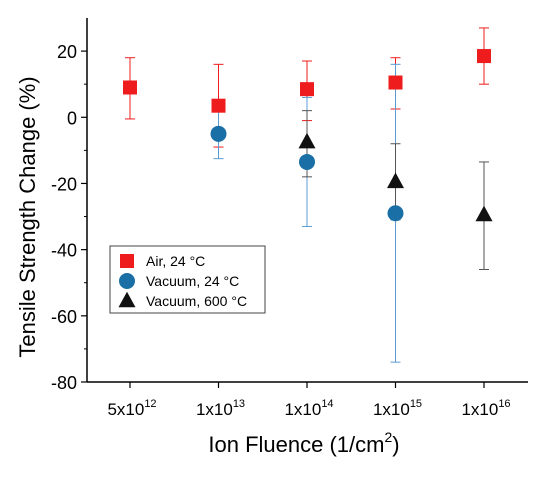 This screenshot has height=481, width=550. I want to click on legend-label: Vacuum, 24 °C, so click(192, 281).